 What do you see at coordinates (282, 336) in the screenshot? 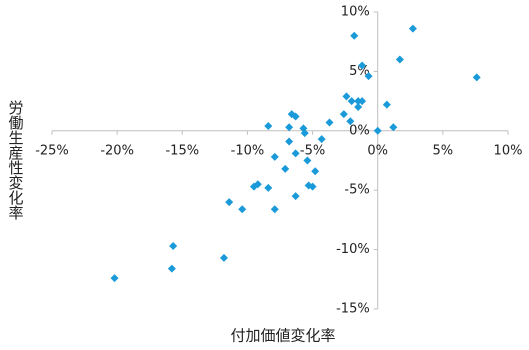
I see `x-axis-label: 付加価値変化率` at bounding box center [282, 336].